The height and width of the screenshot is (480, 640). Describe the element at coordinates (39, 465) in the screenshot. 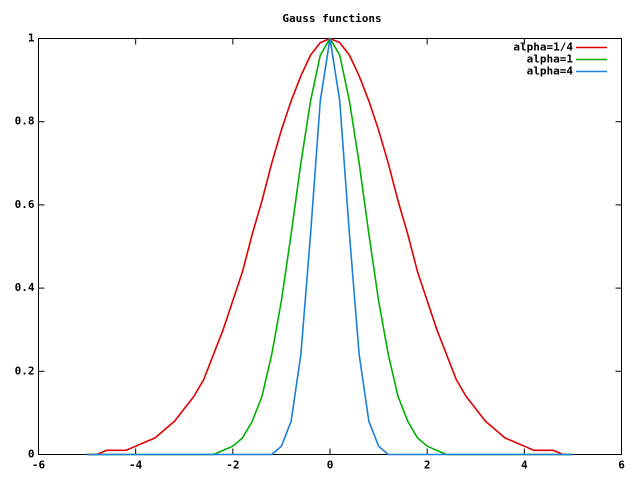

I see `x-tick-label: -6` at that location.